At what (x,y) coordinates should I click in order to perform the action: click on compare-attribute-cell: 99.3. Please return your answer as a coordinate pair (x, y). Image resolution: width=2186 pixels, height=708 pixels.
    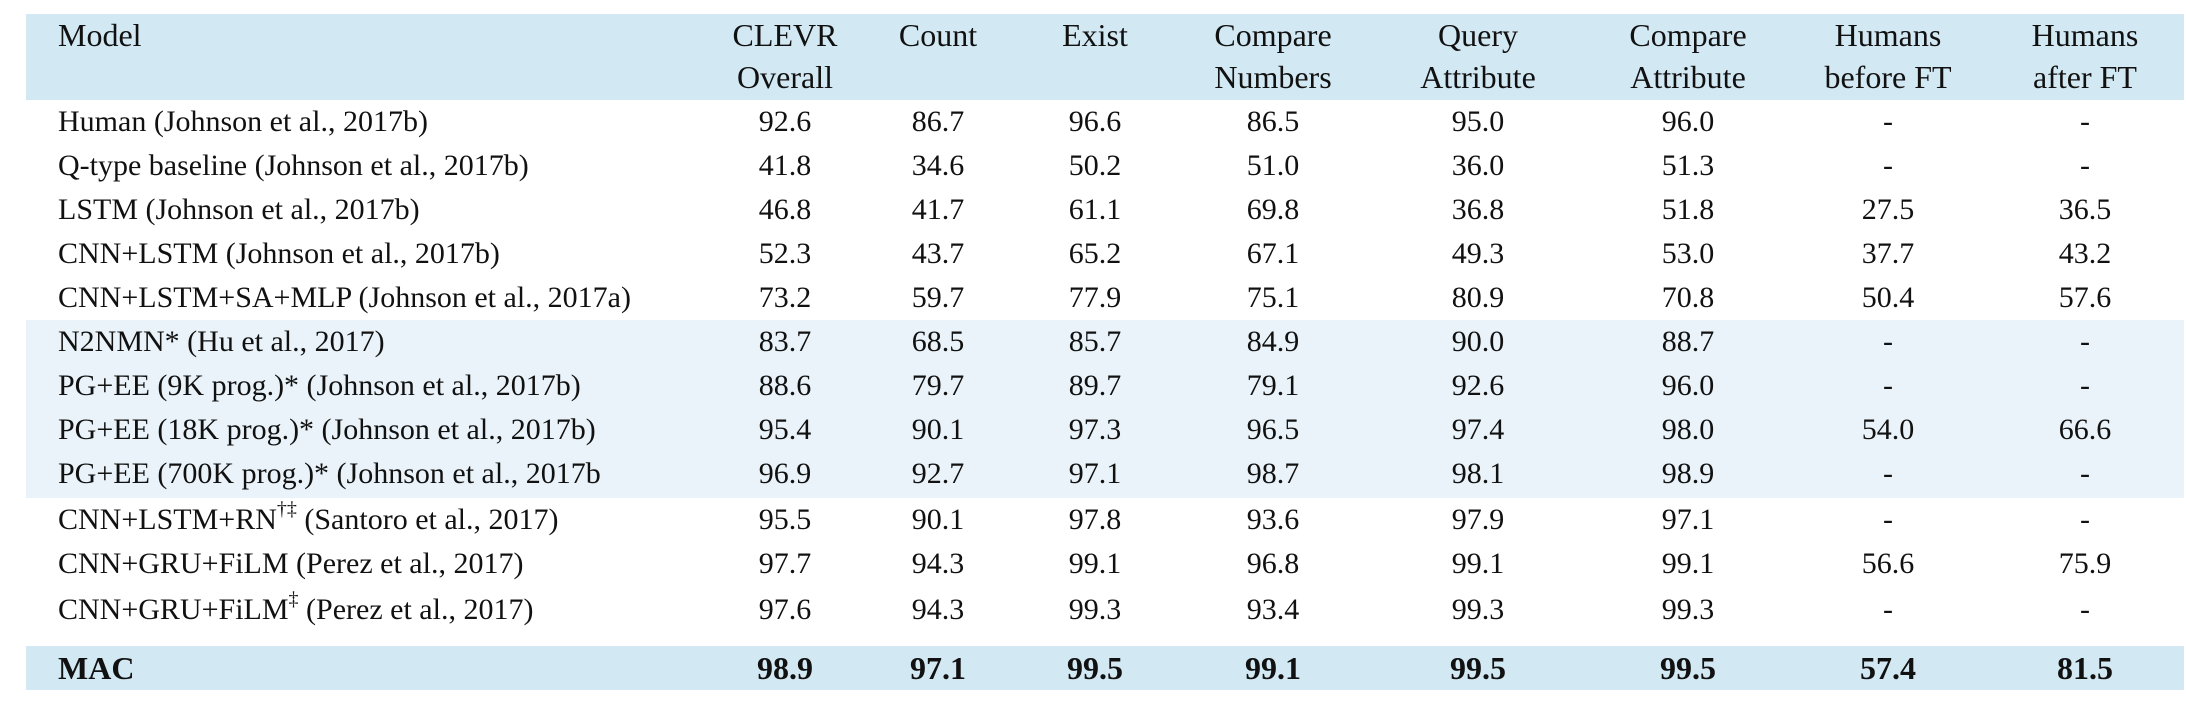
    Looking at the image, I should click on (1688, 609).